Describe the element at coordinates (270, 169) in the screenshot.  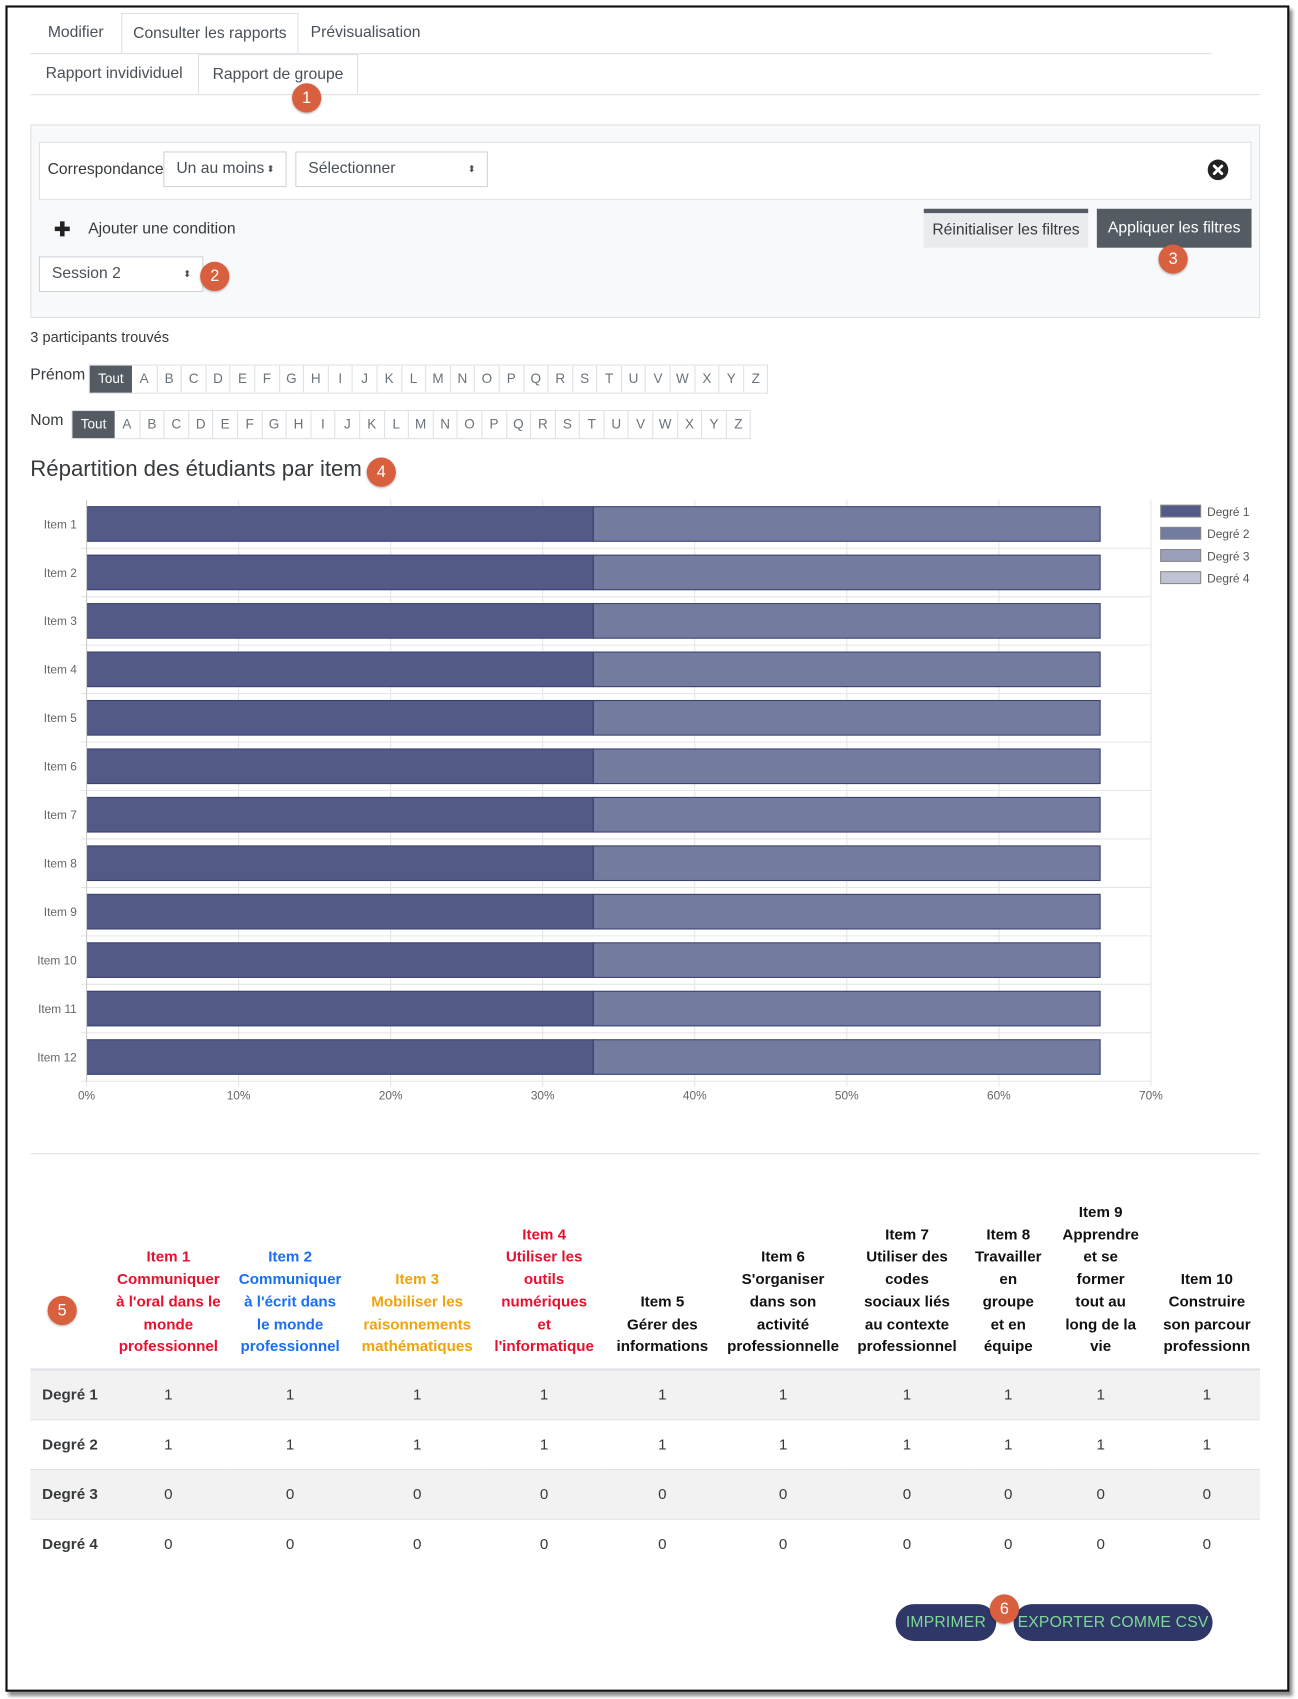
I see `sort-arrows-icon: ⬍` at that location.